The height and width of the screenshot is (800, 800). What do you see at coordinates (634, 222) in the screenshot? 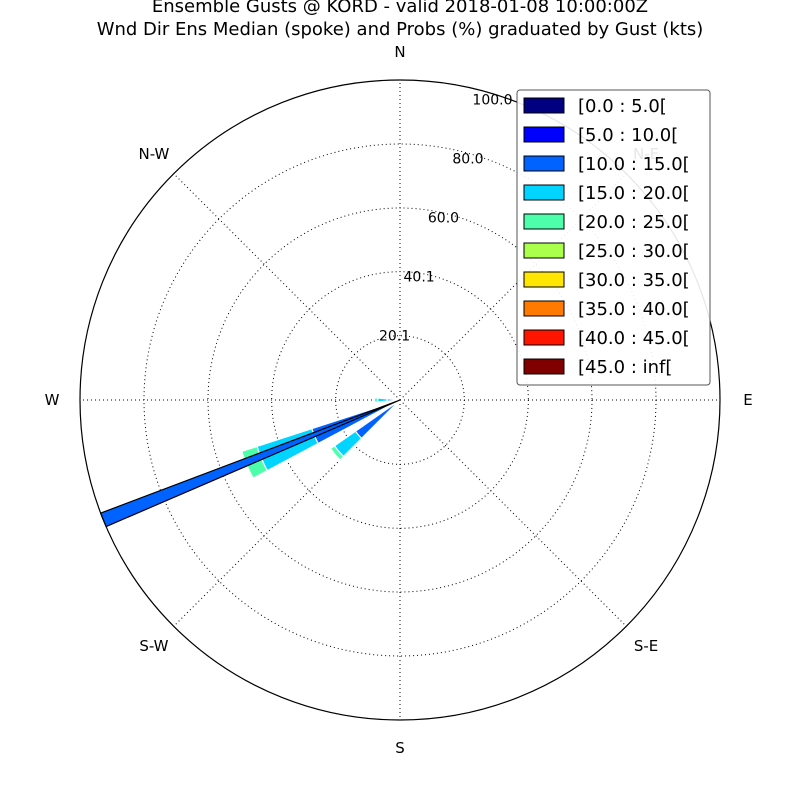
I see `legend-label: [20.0 : 25.0[` at bounding box center [634, 222].